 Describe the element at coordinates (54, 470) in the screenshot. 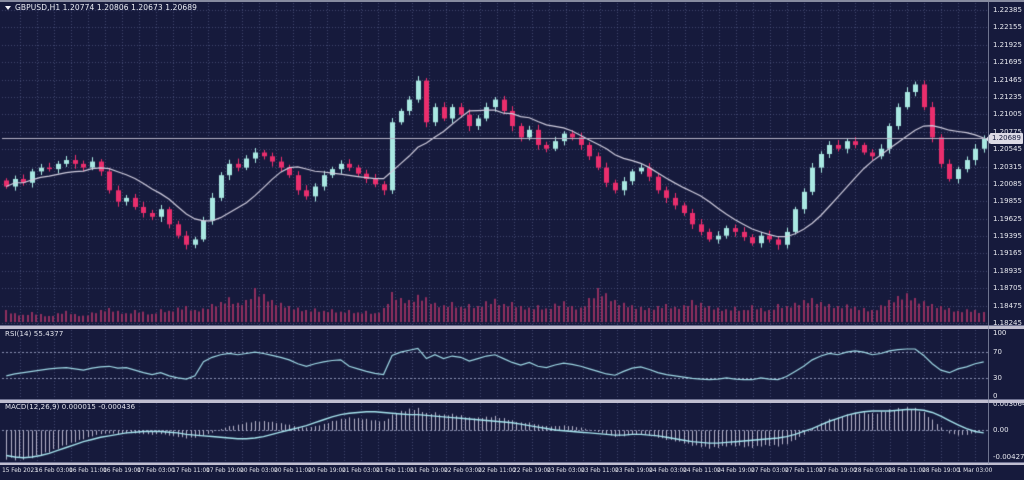

I see `time-axis-label: 16 Feb 03:00` at that location.